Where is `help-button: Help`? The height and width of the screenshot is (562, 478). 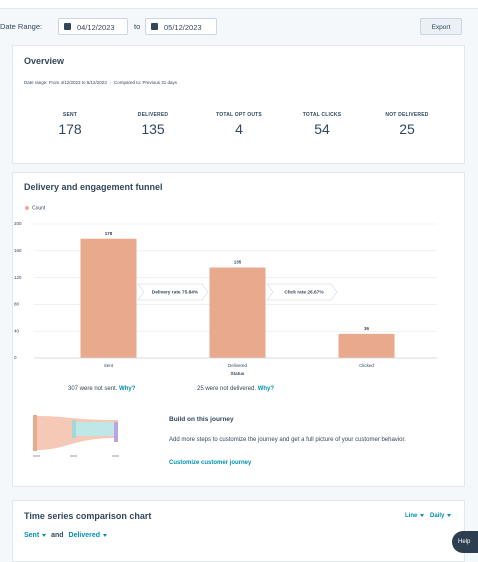 help-button: Help is located at coordinates (465, 542).